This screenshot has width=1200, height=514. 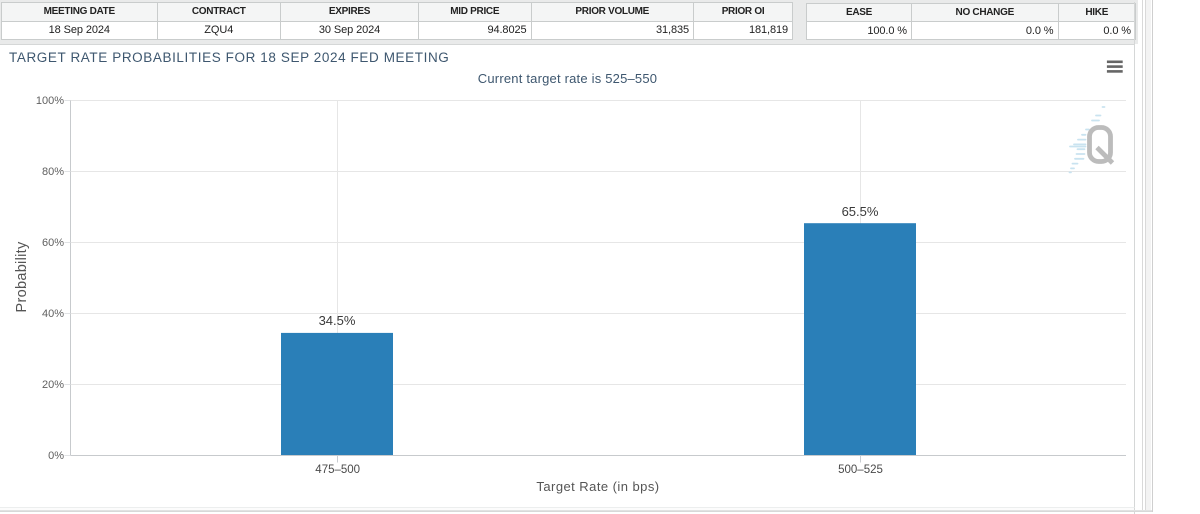 I want to click on svg-text: 80%, so click(x=53, y=172).